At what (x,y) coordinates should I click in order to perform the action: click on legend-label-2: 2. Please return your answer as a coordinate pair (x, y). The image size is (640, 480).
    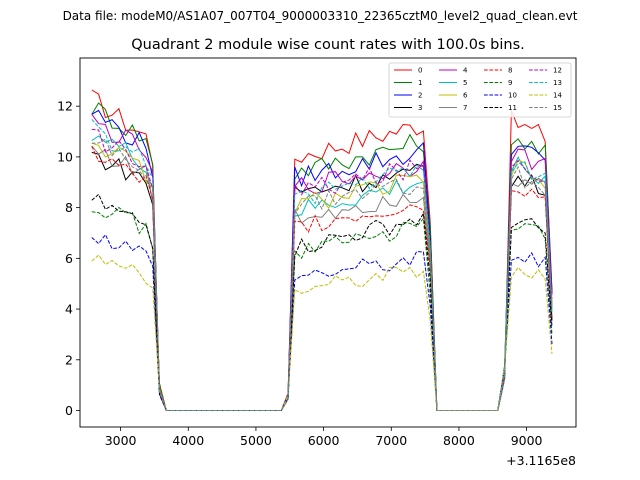
    Looking at the image, I should click on (420, 96).